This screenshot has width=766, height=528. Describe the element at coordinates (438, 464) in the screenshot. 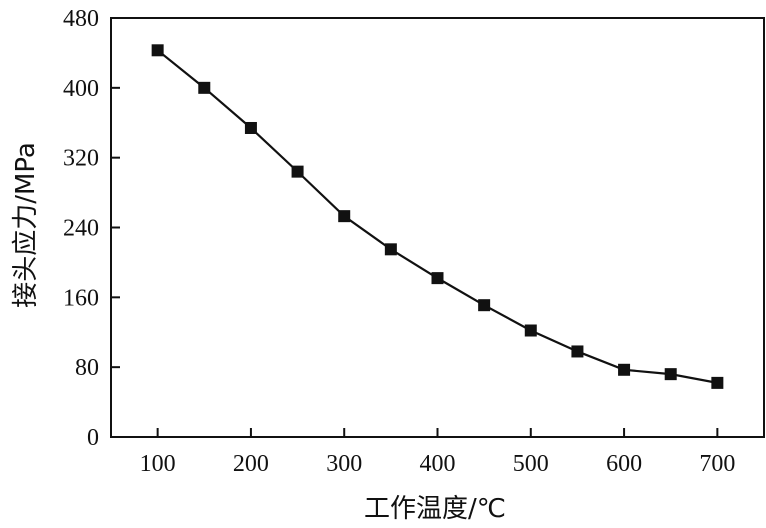

I see `x-tick-label: 400` at that location.